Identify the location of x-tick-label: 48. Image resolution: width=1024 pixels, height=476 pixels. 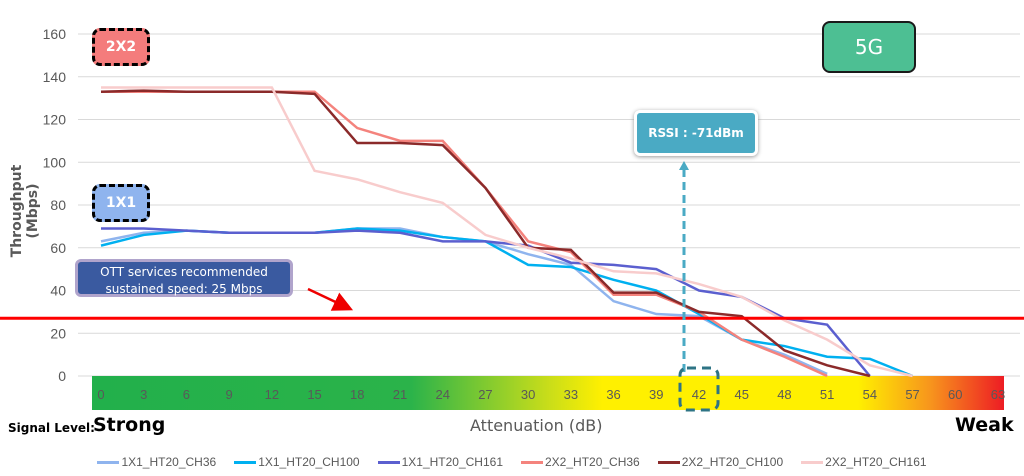
(784, 394).